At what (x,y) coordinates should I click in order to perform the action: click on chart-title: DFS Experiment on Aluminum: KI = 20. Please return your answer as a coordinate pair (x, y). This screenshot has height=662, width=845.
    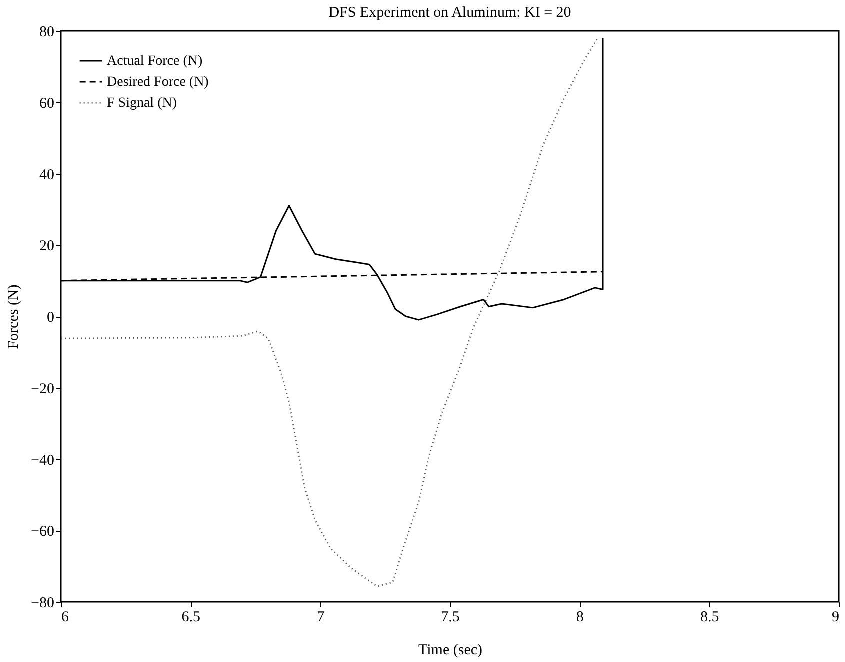
    Looking at the image, I should click on (450, 13).